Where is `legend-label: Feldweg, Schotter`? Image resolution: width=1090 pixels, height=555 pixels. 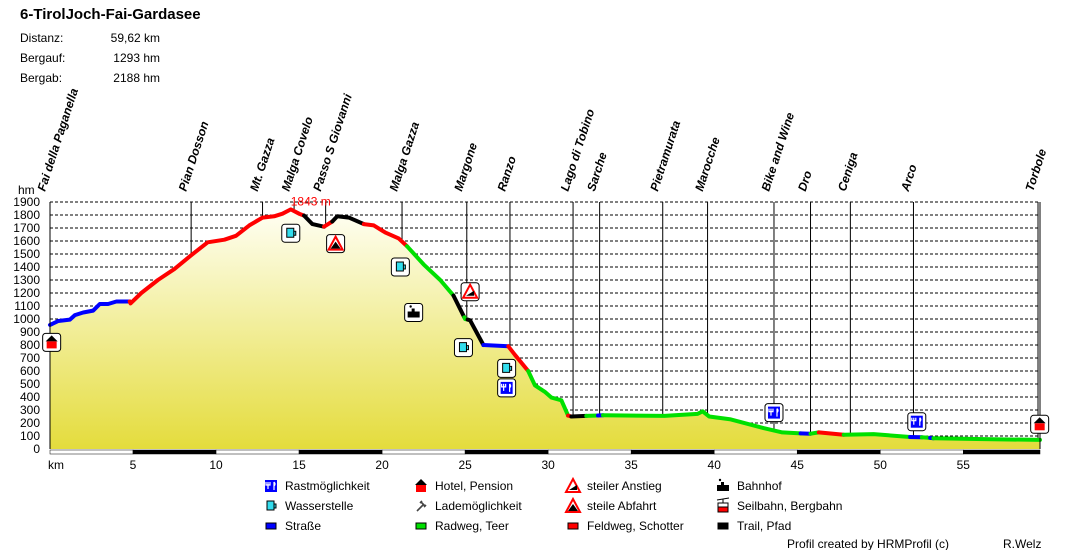 legend-label: Feldweg, Schotter is located at coordinates (635, 526).